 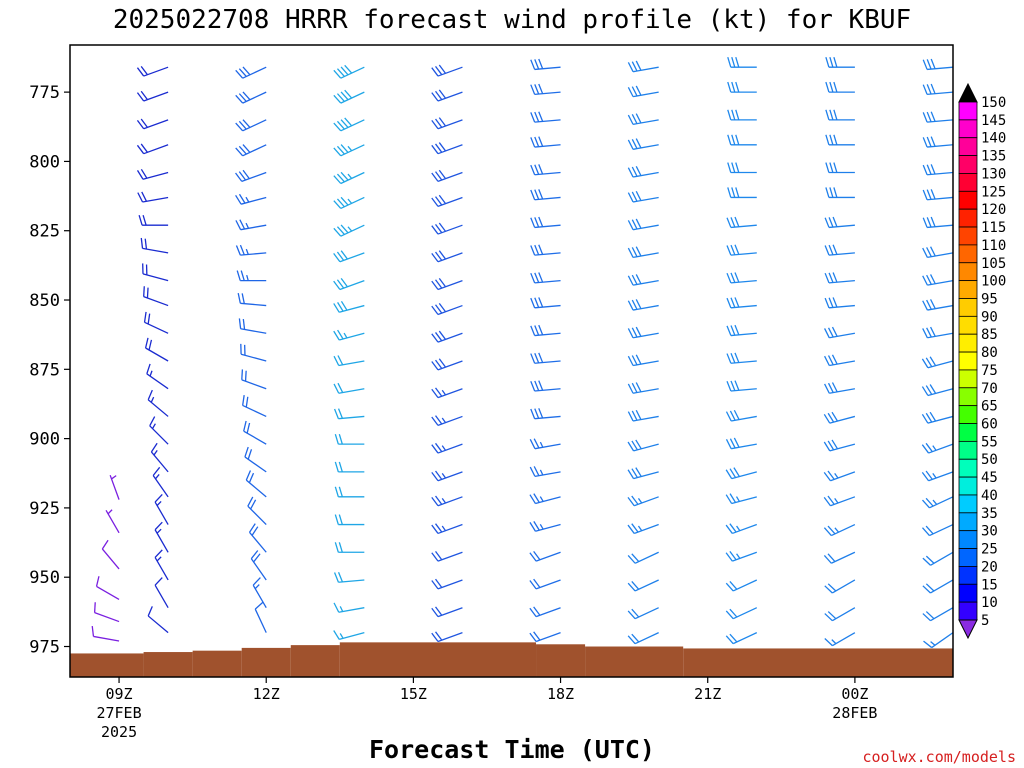 What do you see at coordinates (989, 425) in the screenshot?
I see `colorbar-label: 60` at bounding box center [989, 425].